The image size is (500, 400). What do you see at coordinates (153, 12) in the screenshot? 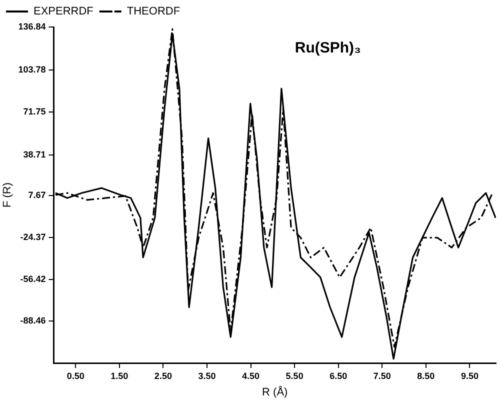
I see `legend-label: THEORDF` at bounding box center [153, 12].